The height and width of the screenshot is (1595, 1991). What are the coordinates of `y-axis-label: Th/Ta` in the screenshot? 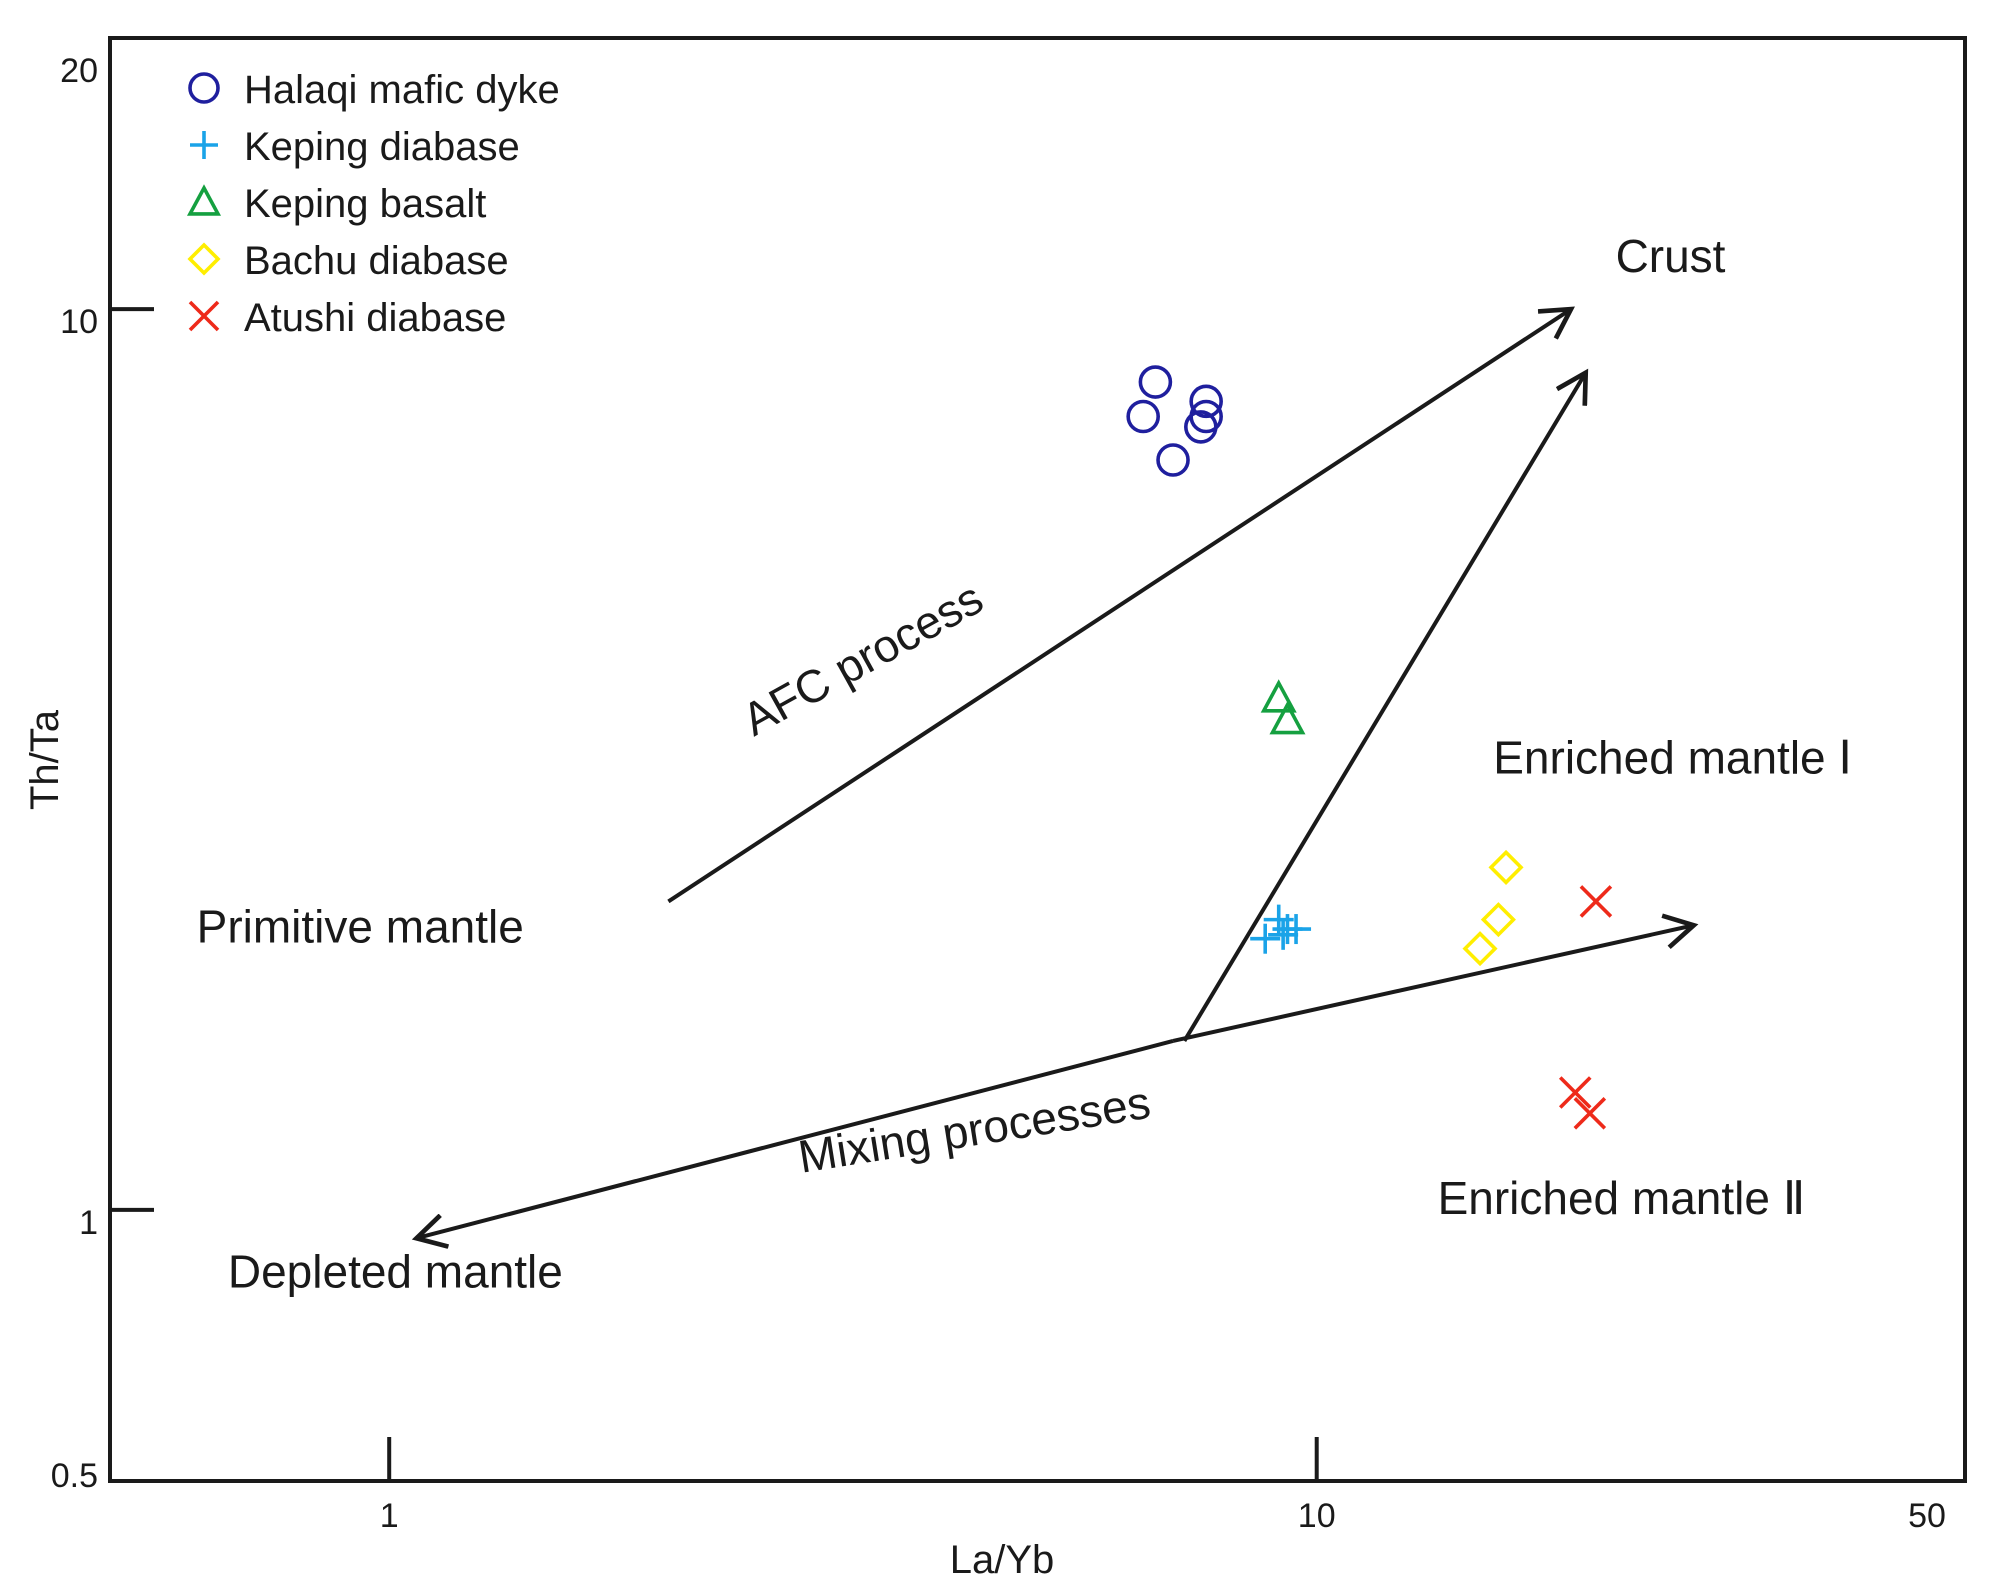 It's located at (45, 759).